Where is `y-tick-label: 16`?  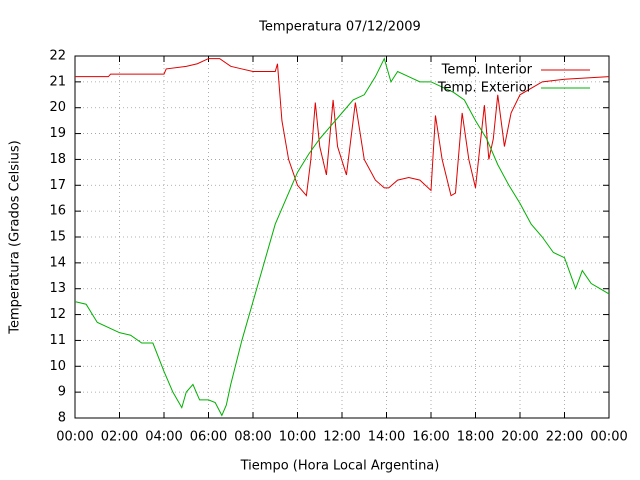
y-tick-label: 16 is located at coordinates (57, 211).